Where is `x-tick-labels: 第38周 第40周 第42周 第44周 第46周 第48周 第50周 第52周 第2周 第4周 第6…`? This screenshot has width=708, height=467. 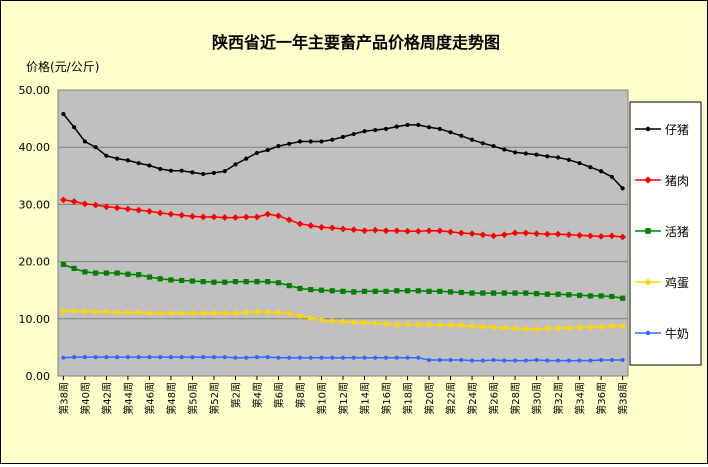 x-tick-labels: 第38周 第40周 第42周 第44周 第46周 第48周 第50周 第52周 第2周 第4周 第6… is located at coordinates (343, 395).